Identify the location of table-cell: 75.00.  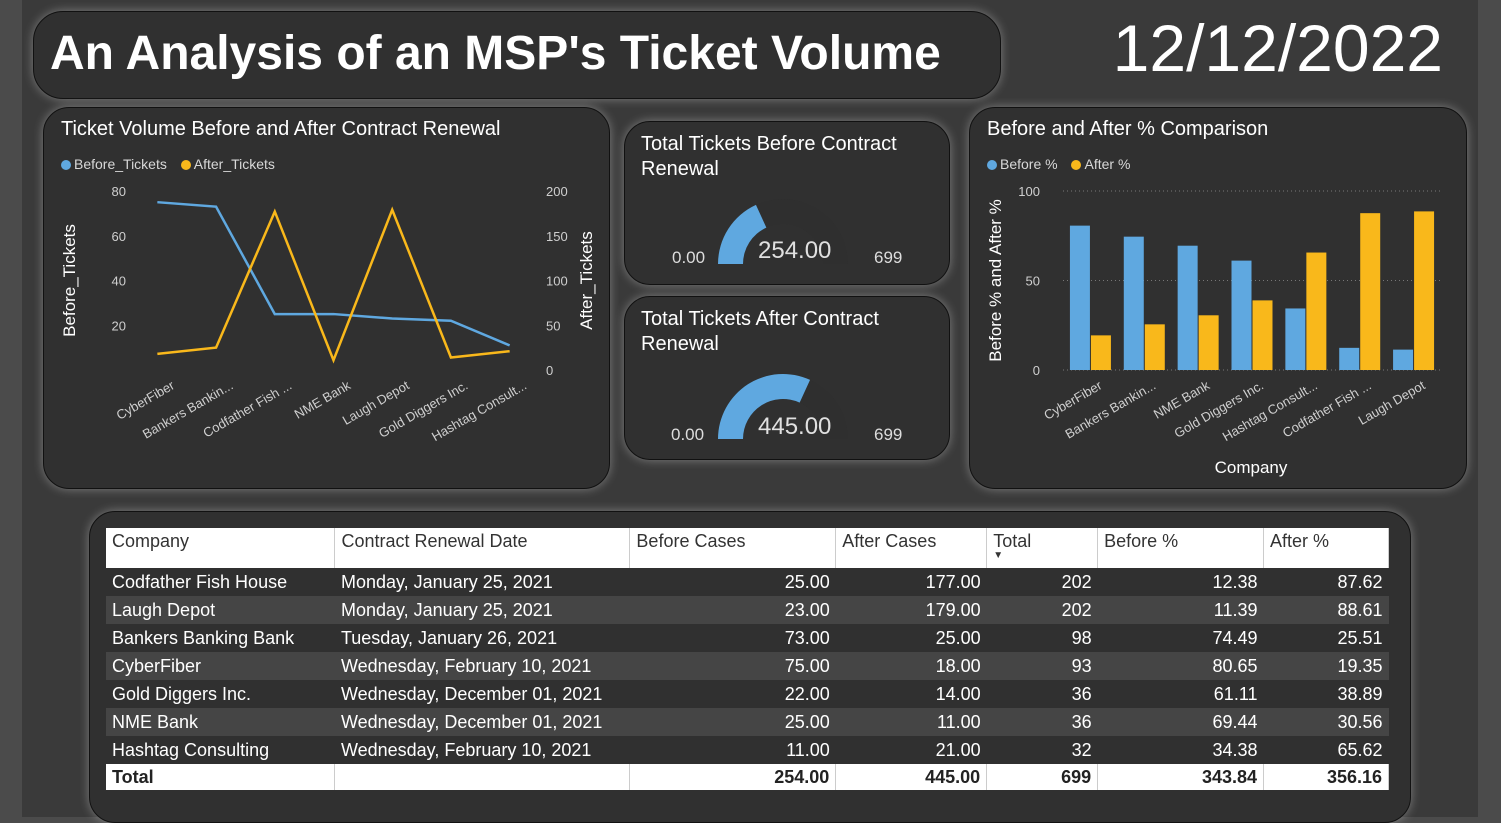
(732, 666).